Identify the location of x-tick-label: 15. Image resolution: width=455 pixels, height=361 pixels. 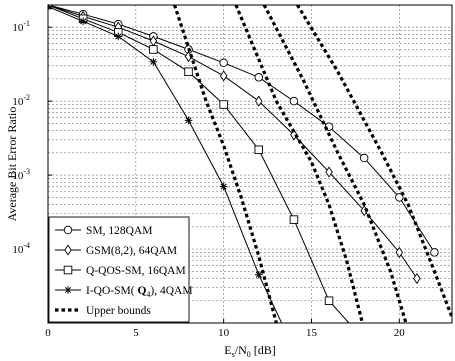
(312, 333).